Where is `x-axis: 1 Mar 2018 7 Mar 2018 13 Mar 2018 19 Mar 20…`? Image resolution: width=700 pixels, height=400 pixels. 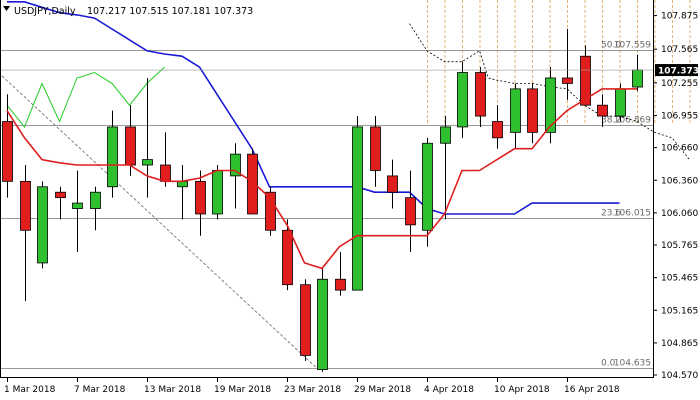 x-axis: 1 Mar 2018 7 Mar 2018 13 Mar 2018 19 Mar 20… is located at coordinates (312, 386).